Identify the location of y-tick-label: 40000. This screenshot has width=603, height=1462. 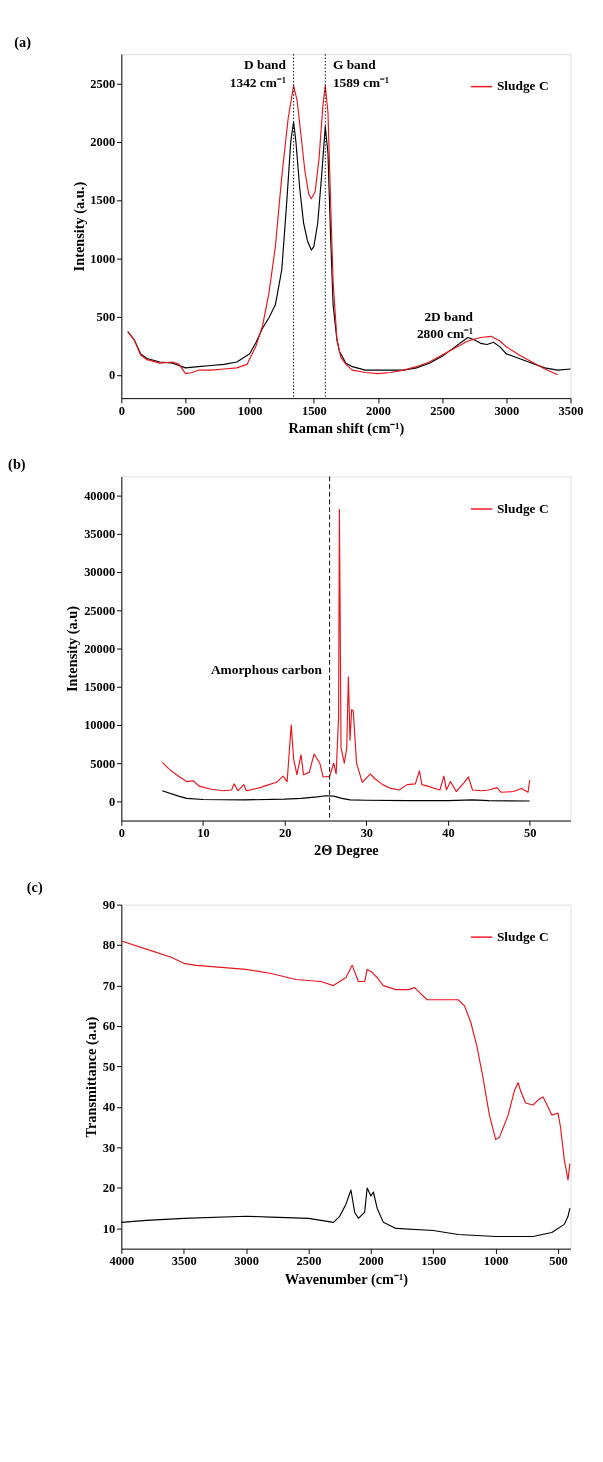
(100, 495).